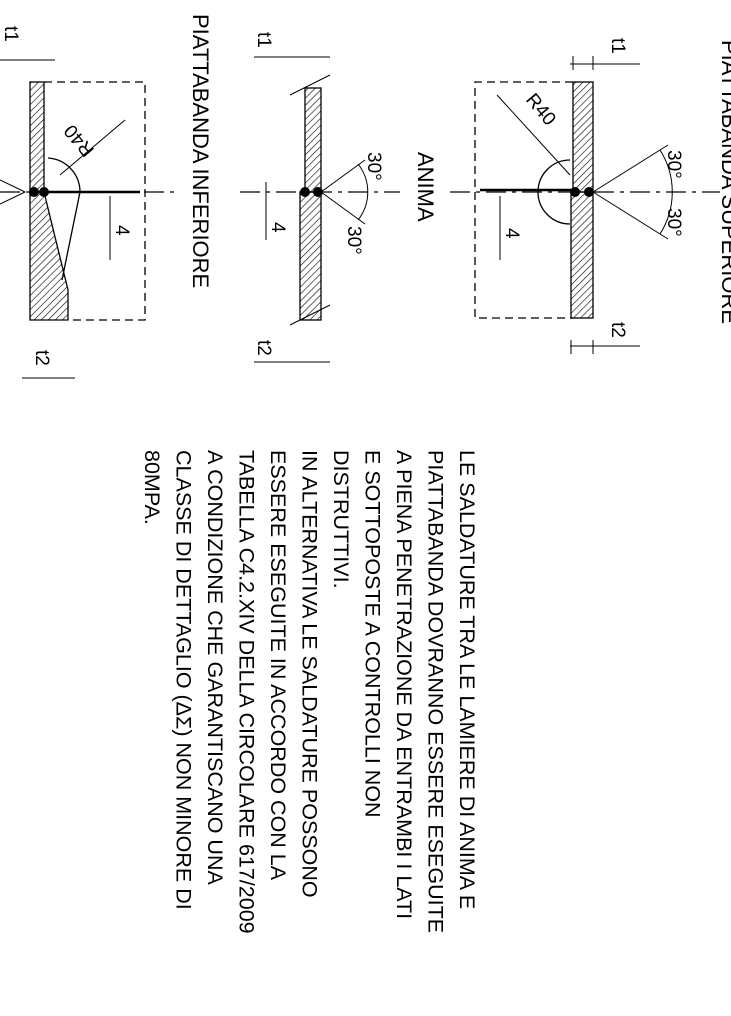 The image size is (731, 1016). Describe the element at coordinates (263, 348) in the screenshot. I see `label-t2-anima: t2` at that location.